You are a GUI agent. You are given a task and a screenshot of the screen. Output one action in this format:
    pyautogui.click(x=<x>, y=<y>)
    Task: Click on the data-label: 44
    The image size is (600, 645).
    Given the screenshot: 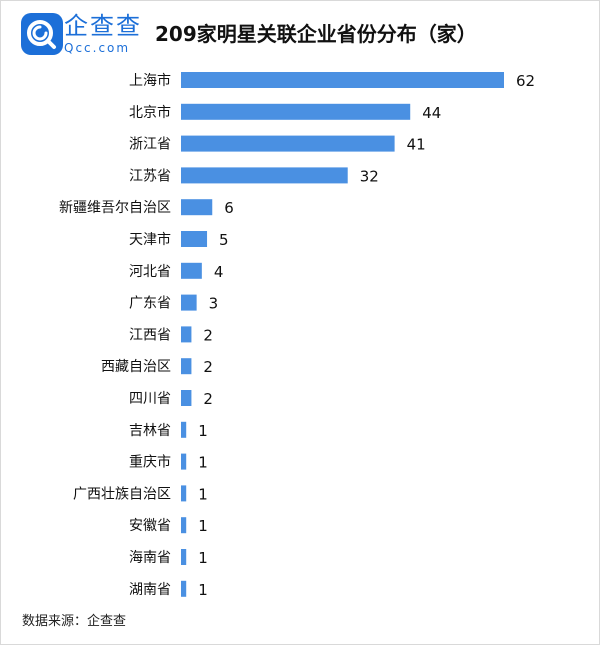 What is the action you would take?
    pyautogui.click(x=431, y=113)
    